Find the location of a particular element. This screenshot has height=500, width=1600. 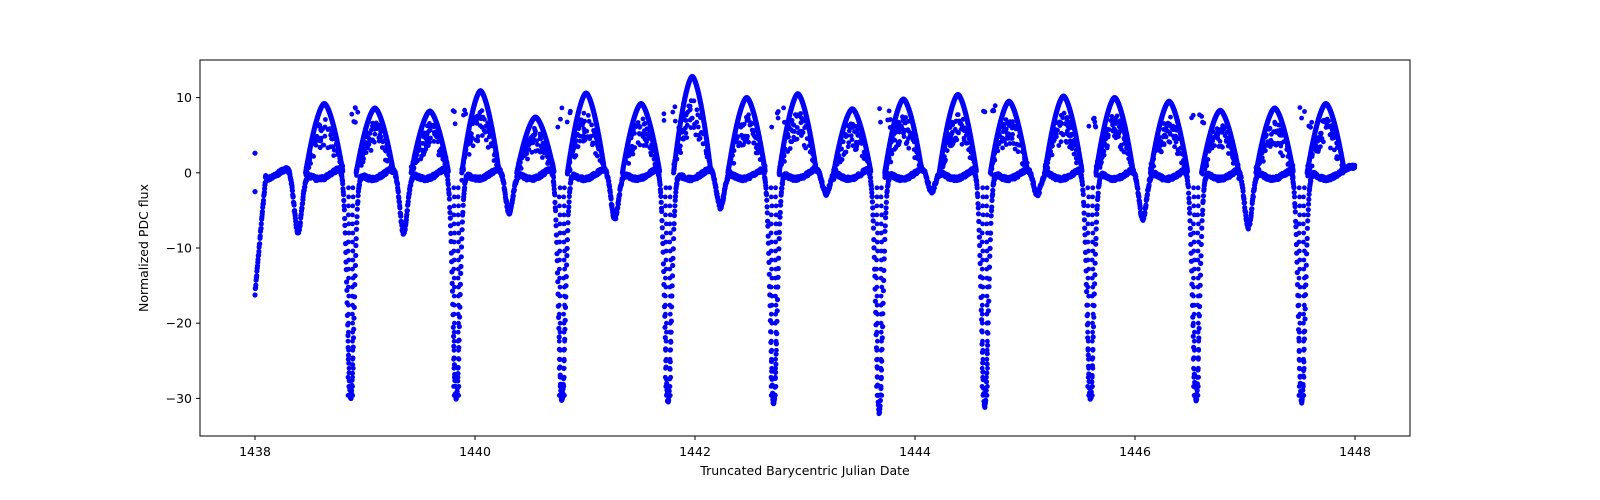

y-tick-label: 0 is located at coordinates (188, 172).